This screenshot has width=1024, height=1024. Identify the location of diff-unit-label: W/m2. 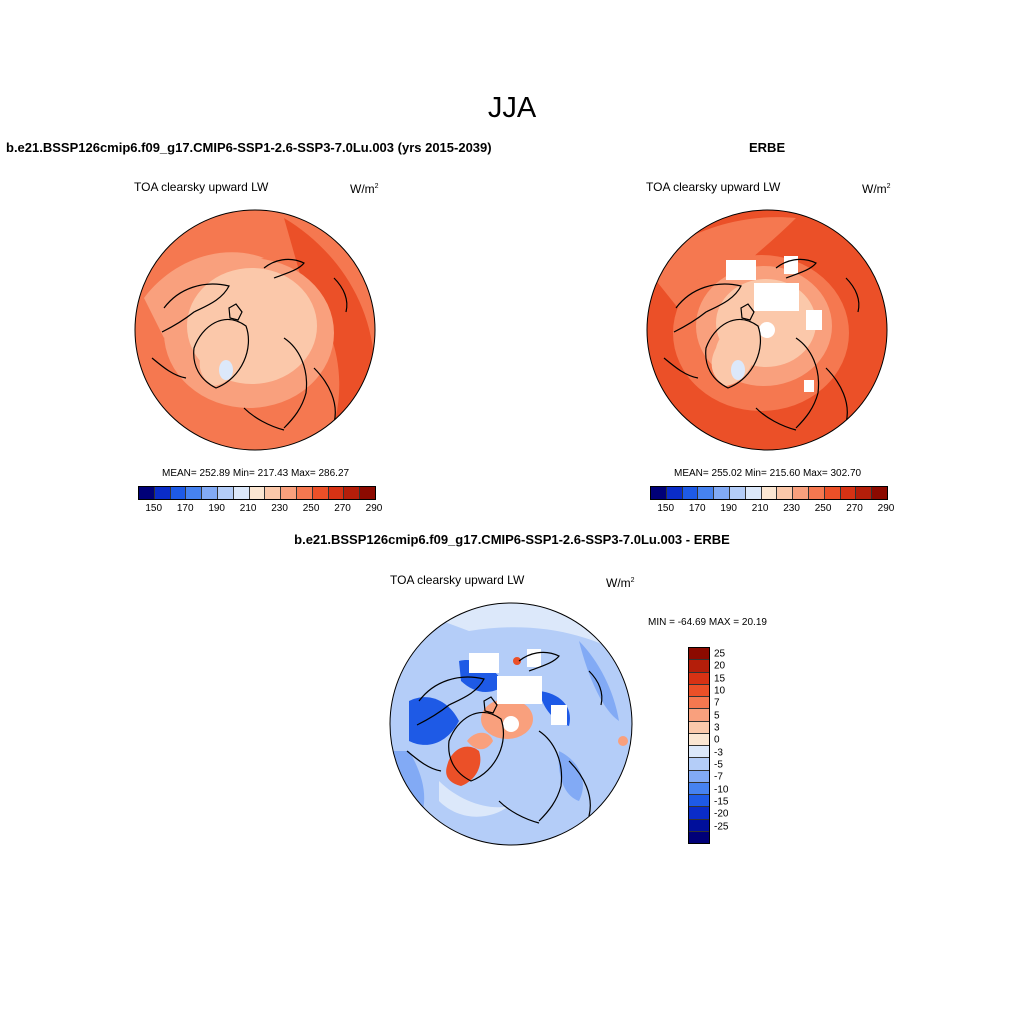
(620, 583).